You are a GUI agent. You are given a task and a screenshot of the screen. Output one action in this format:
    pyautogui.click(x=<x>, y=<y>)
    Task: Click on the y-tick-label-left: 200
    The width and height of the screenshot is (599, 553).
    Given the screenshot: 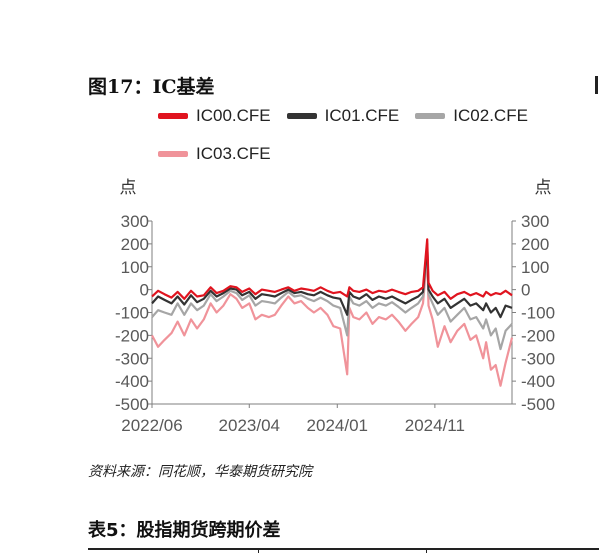 What is the action you would take?
    pyautogui.click(x=135, y=244)
    